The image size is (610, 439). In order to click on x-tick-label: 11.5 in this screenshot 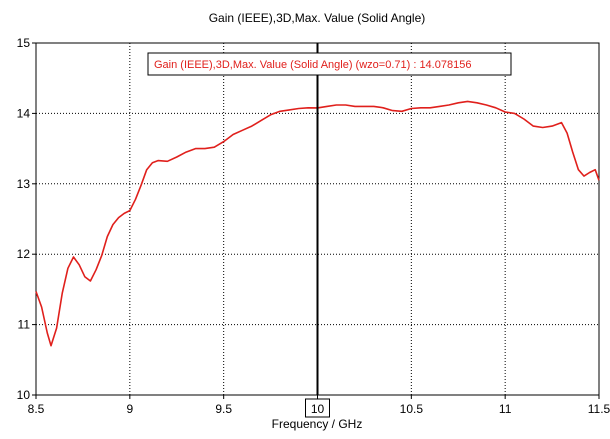, I will do `click(599, 409)`.